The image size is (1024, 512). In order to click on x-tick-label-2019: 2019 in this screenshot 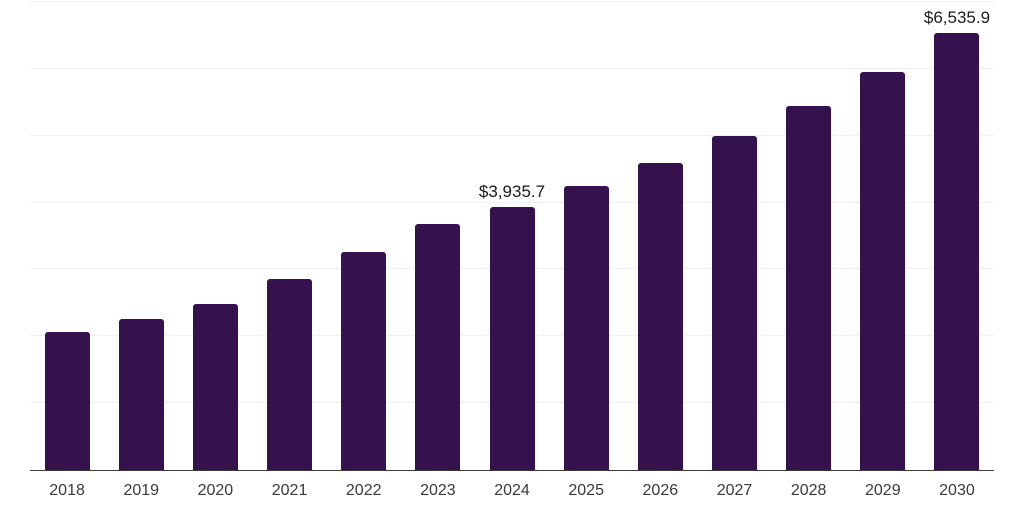, I will do `click(141, 490)`.